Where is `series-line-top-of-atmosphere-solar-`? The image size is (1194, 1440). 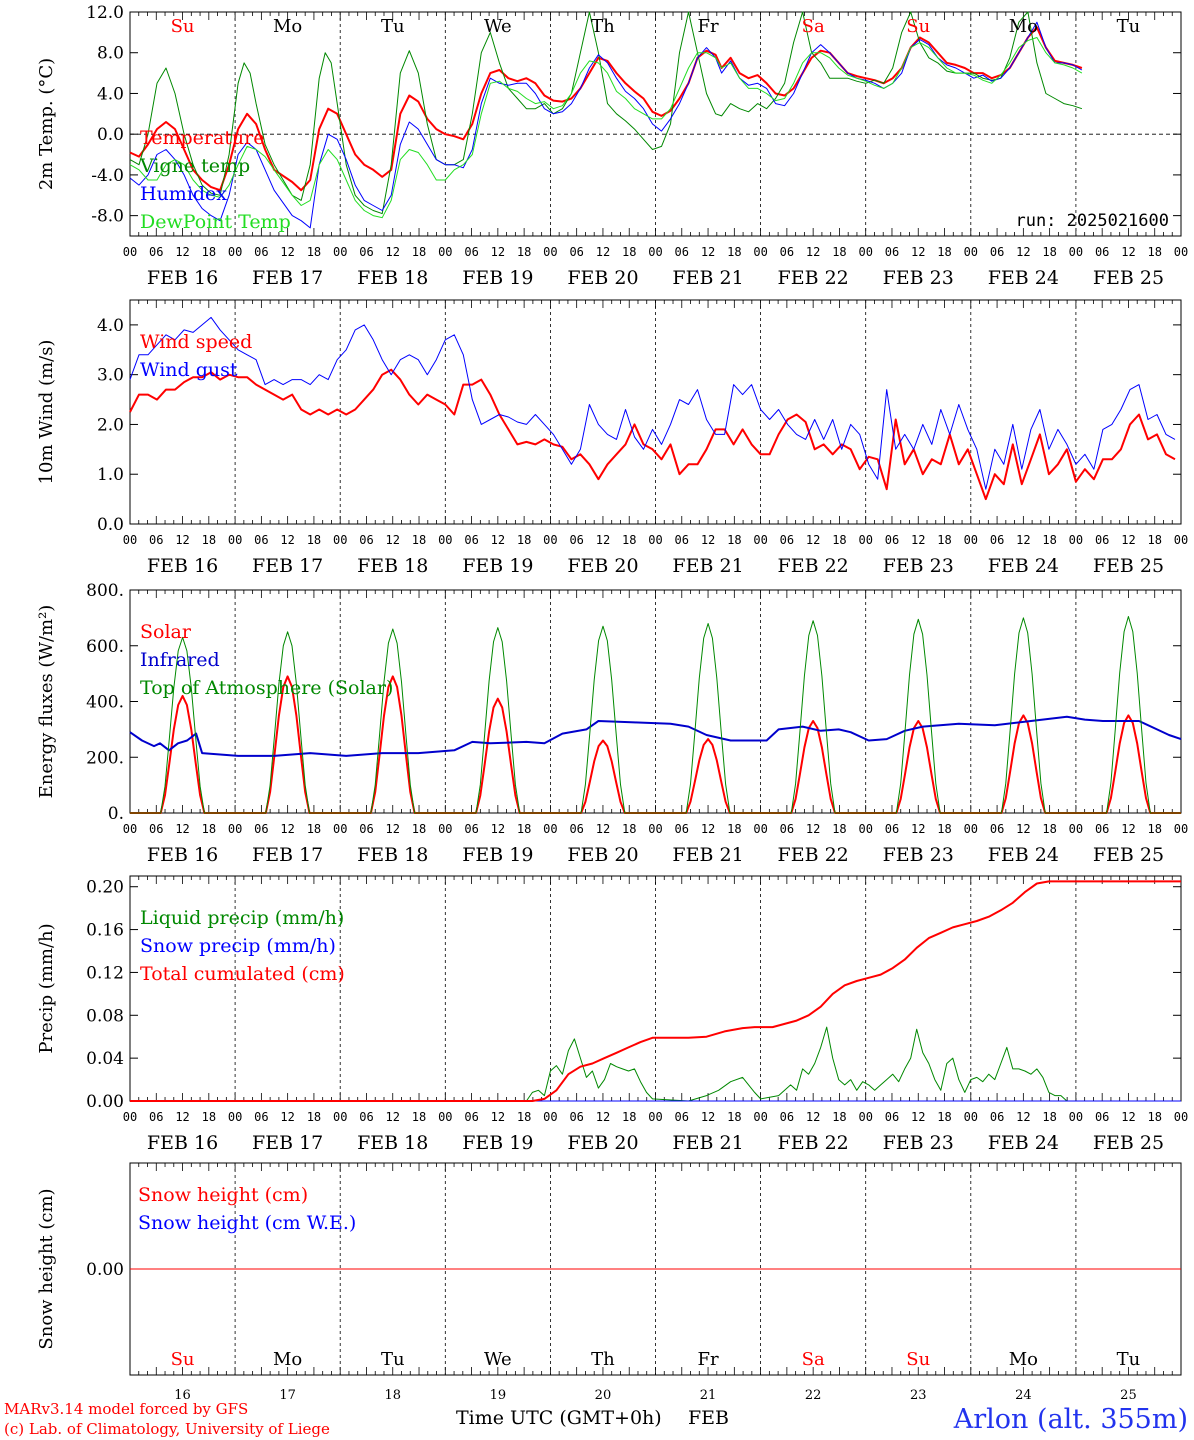 series-line-top-of-atmosphere-solar- is located at coordinates (655, 715).